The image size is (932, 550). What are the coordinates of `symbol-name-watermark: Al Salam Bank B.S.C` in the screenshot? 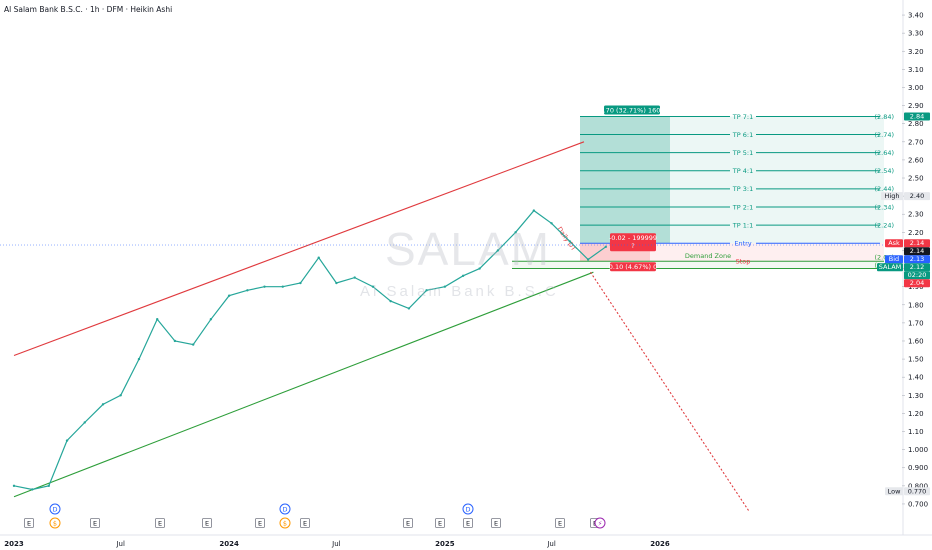 It's located at (459, 291).